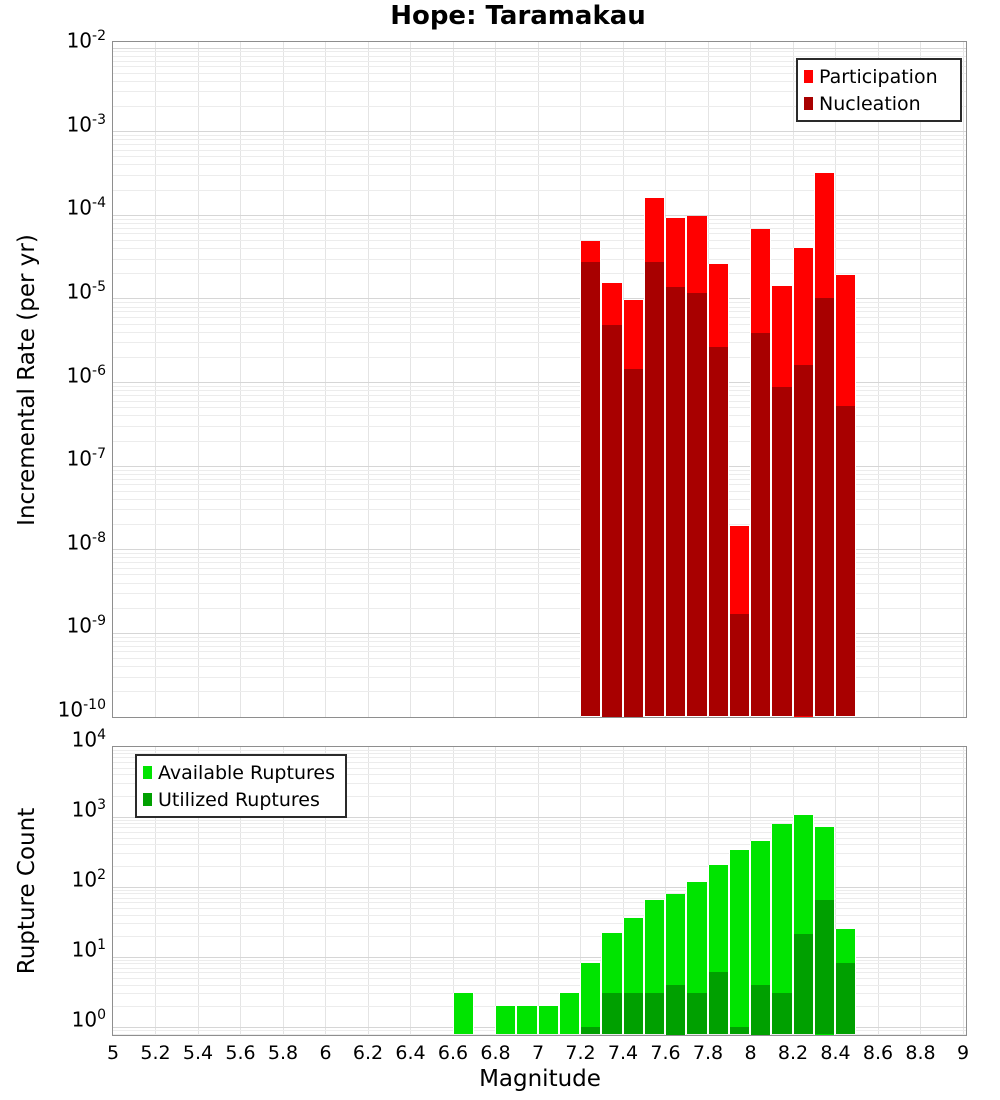  I want to click on y-tick-label: 10³, so click(88, 809).